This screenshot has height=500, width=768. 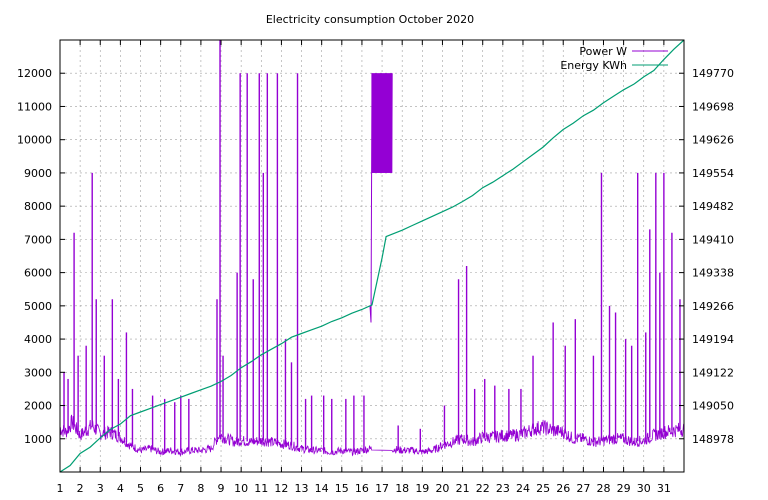 What do you see at coordinates (80, 488) in the screenshot?
I see `x-tick-label: 2` at bounding box center [80, 488].